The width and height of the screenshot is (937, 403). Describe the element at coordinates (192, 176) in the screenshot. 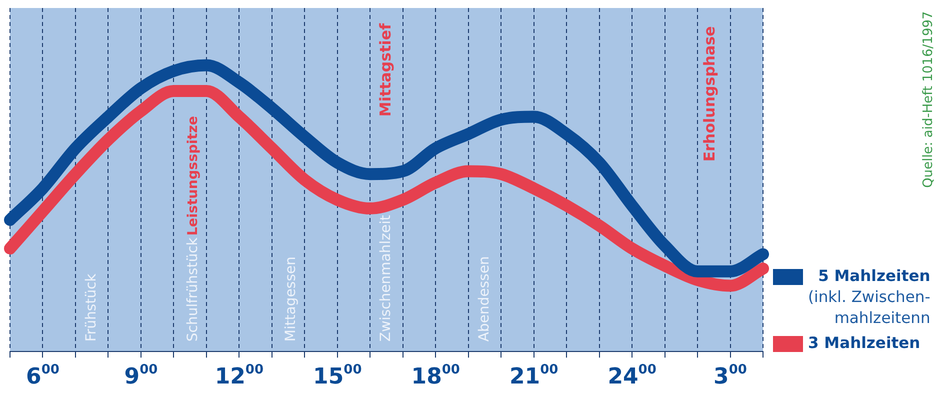

I see `annotation: Leistungsspitze` at that location.